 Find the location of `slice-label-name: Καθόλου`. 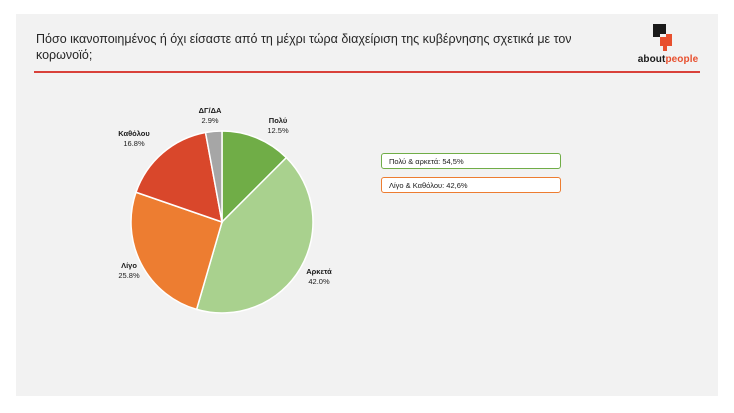

slice-label-name: Καθόλου is located at coordinates (134, 133).